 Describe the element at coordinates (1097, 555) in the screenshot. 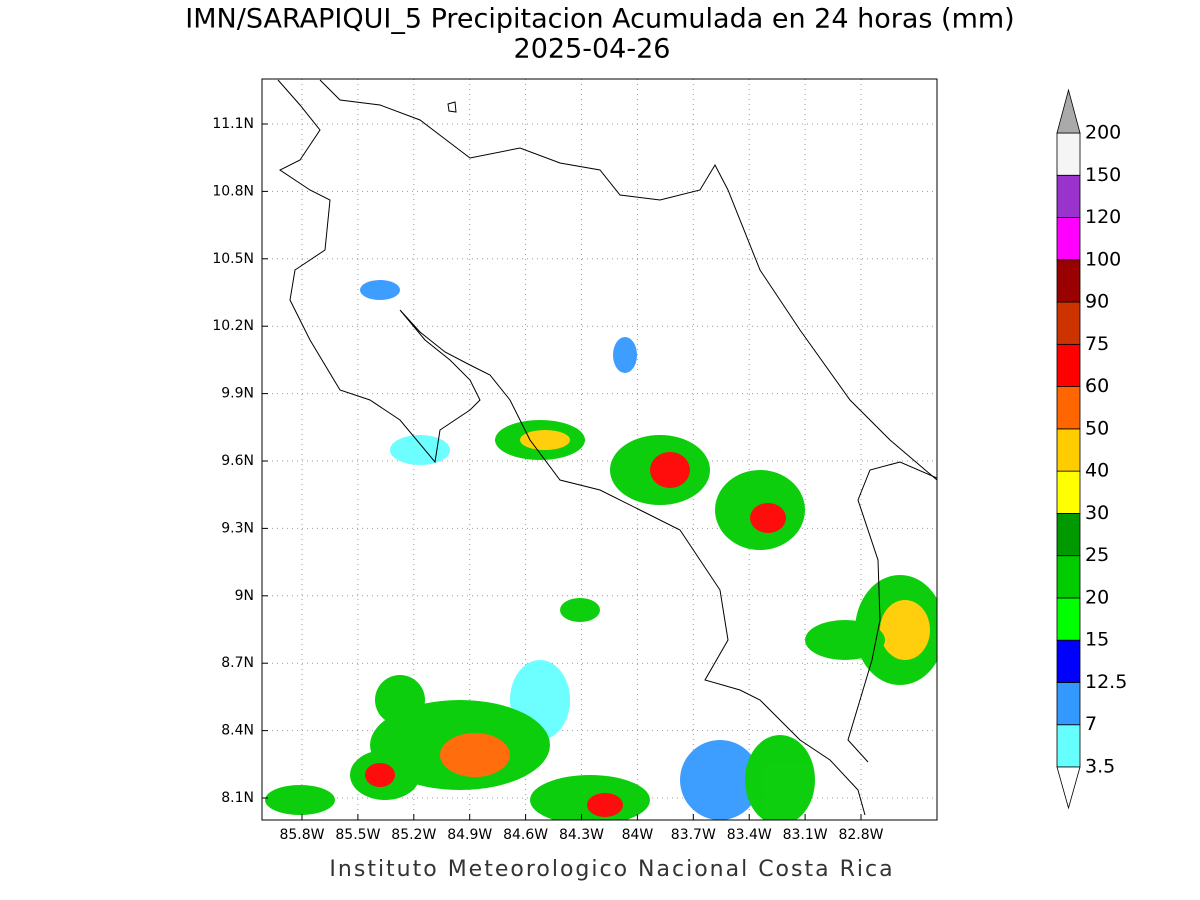

I see `colorbar-label: 25` at that location.